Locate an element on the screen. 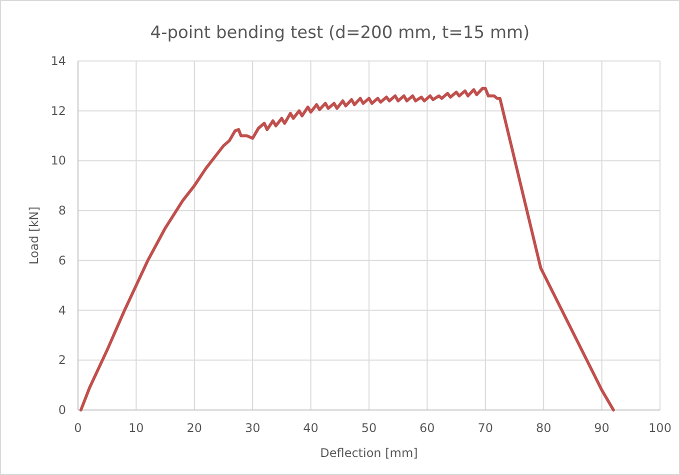 This screenshot has height=475, width=680. x-tick-label: 20 is located at coordinates (194, 428).